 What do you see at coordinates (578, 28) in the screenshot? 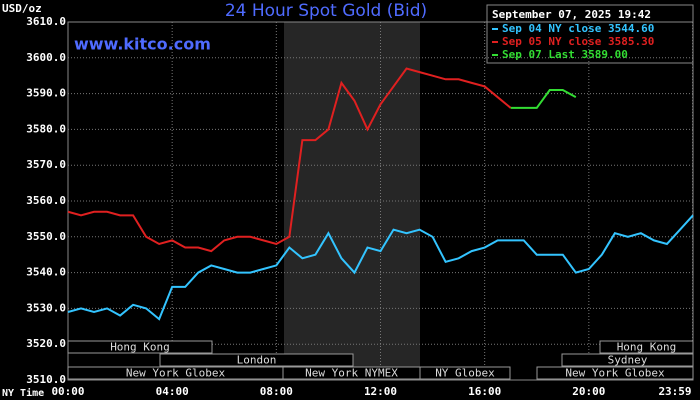
I see `legend-label: Sep 04 NY close 3544.60` at bounding box center [578, 28].